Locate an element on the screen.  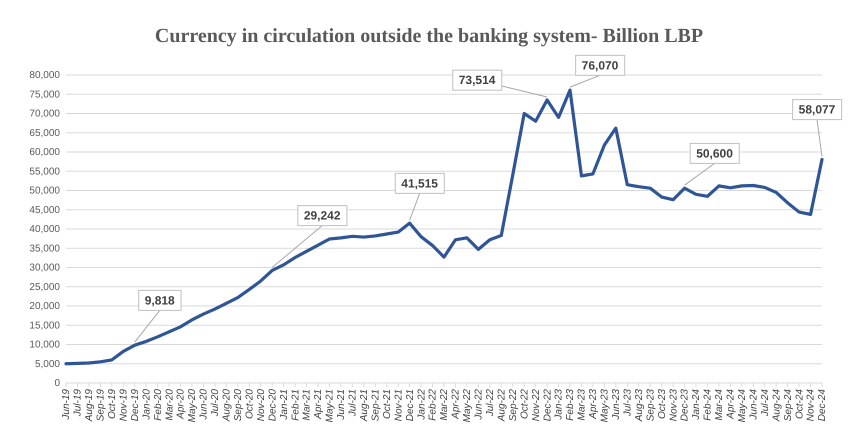
x-tick-label: Feb-21 is located at coordinates (296, 405).